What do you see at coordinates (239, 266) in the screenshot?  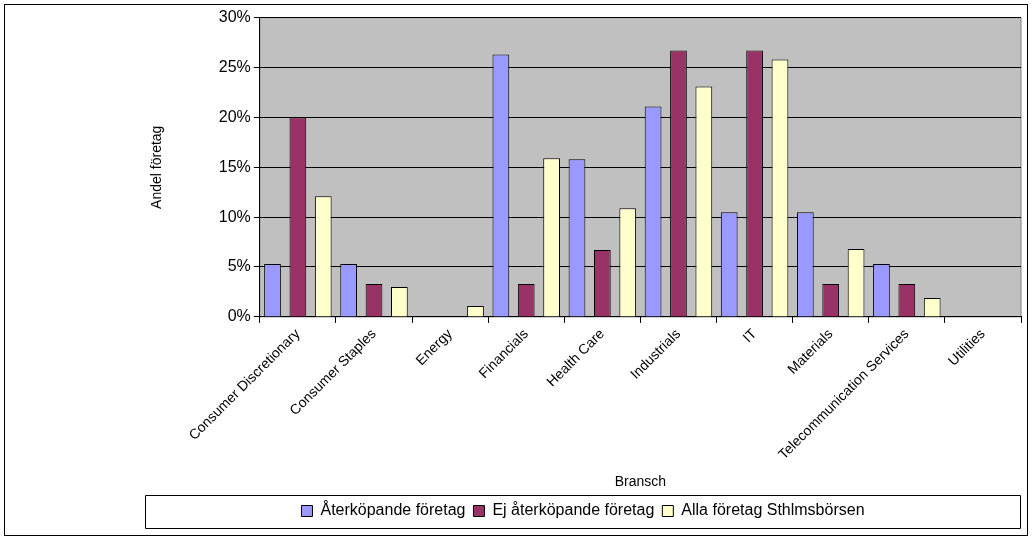 I see `y-tick-label: 5%` at bounding box center [239, 266].